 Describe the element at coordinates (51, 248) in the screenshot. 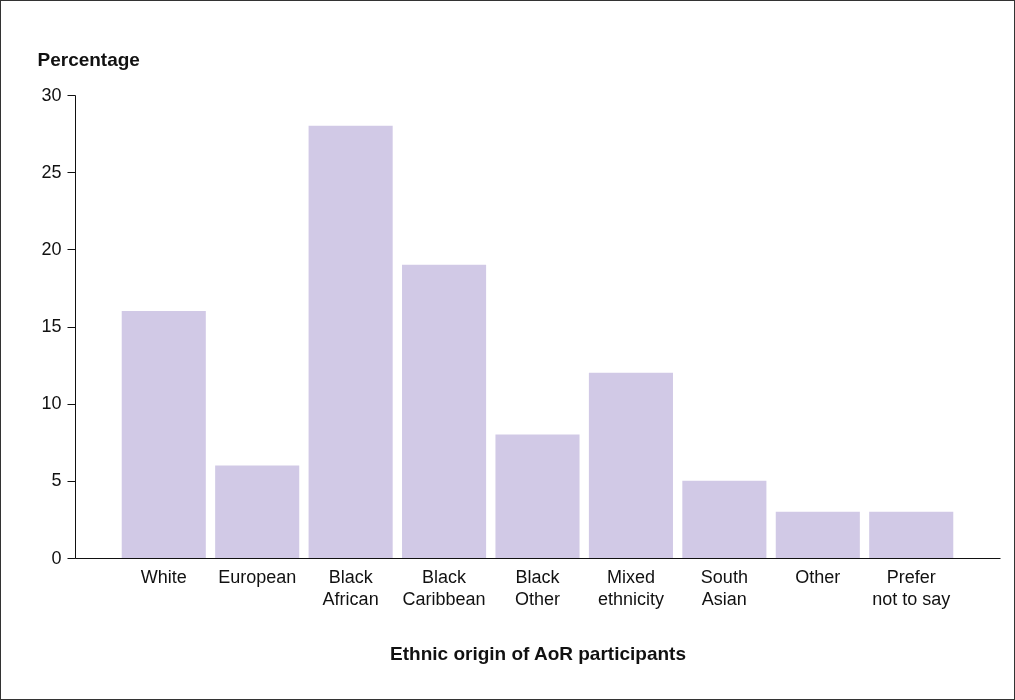

I see `y-tick-label: 20` at that location.